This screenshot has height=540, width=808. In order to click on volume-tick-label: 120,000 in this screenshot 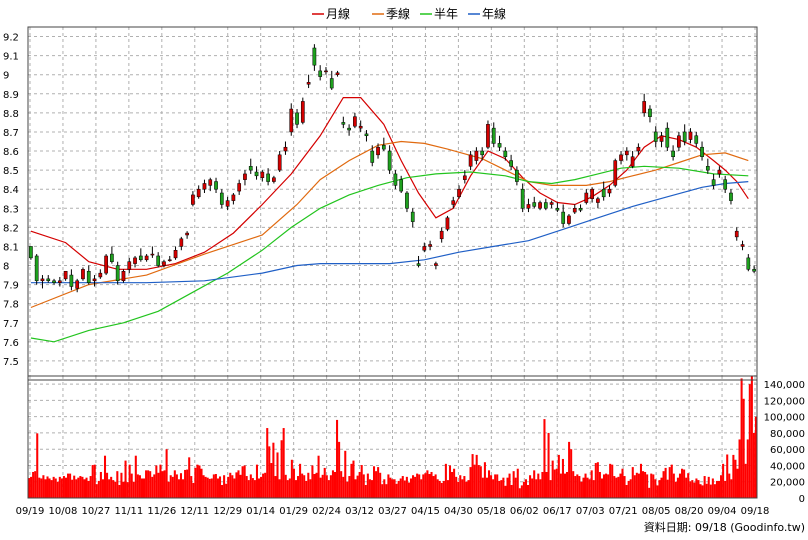, I will do `click(784, 401)`.